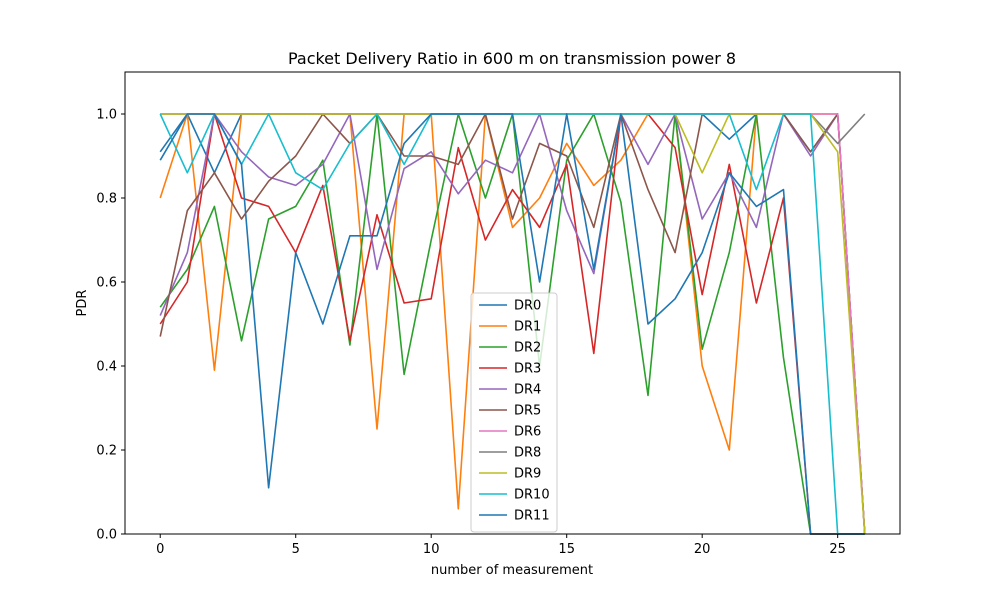 This screenshot has width=1000, height=600. What do you see at coordinates (160, 549) in the screenshot?
I see `x-tick-label: 0` at bounding box center [160, 549].